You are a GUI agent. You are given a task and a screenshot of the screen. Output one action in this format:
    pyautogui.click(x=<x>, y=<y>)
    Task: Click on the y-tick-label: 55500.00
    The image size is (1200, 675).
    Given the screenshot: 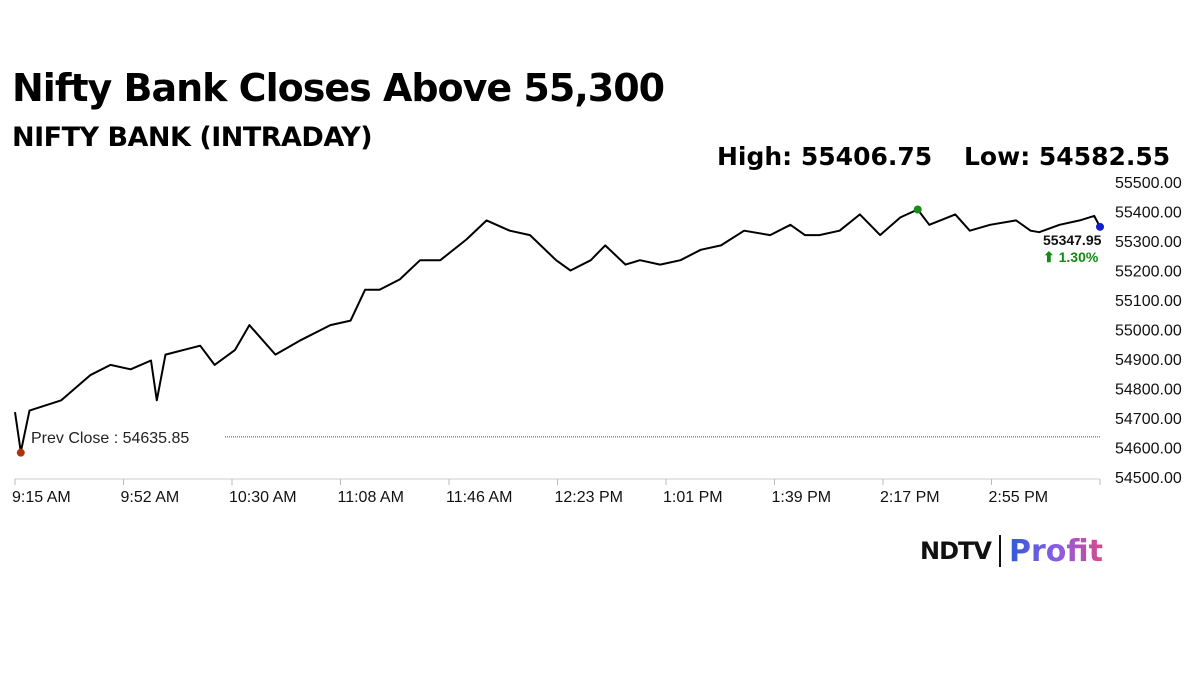 What is the action you would take?
    pyautogui.click(x=1148, y=183)
    